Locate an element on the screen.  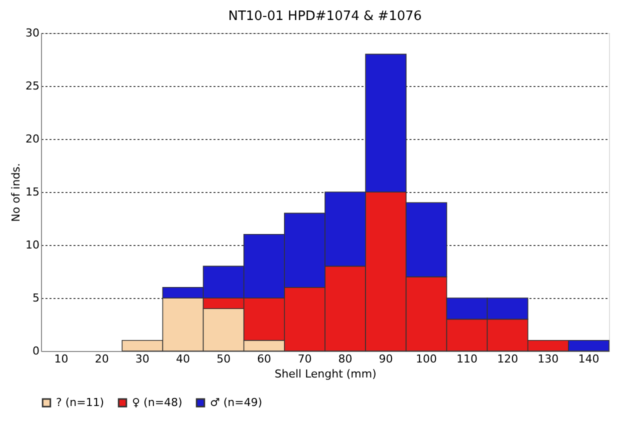
x-tick-label: 30 is located at coordinates (142, 359).